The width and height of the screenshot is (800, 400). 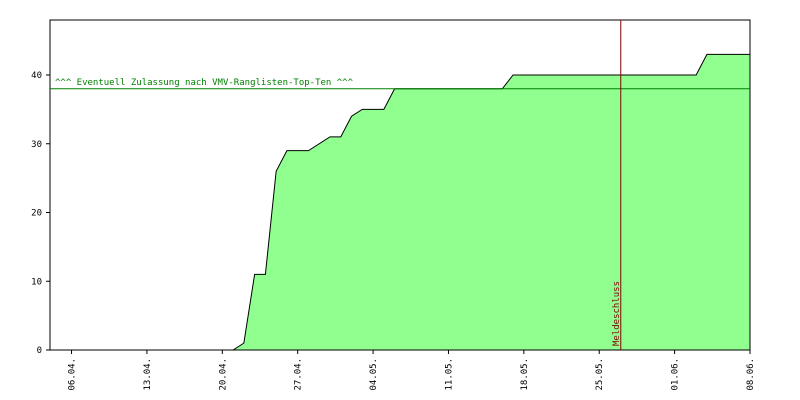 What do you see at coordinates (449, 374) in the screenshot?
I see `x-tick-label: 11.05.` at bounding box center [449, 374].